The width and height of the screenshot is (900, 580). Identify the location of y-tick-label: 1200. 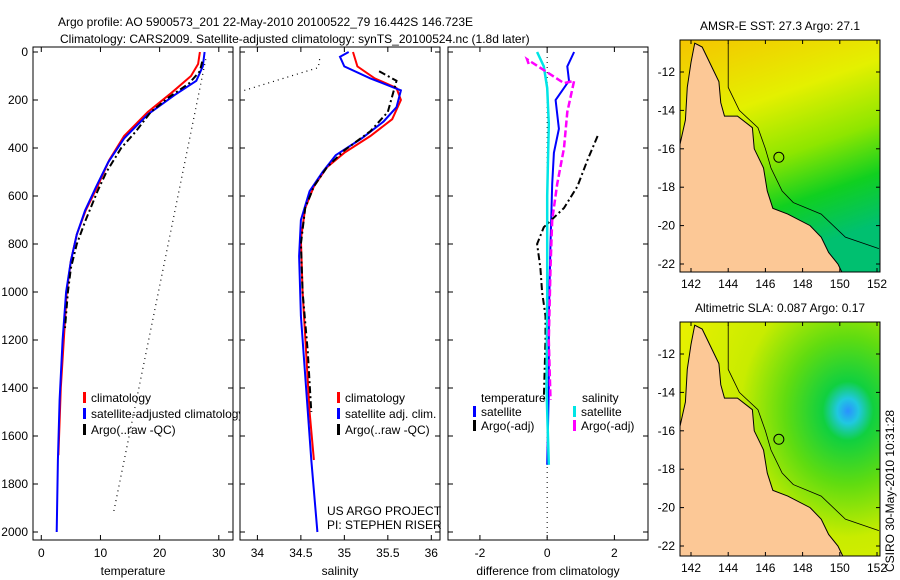
(14, 340).